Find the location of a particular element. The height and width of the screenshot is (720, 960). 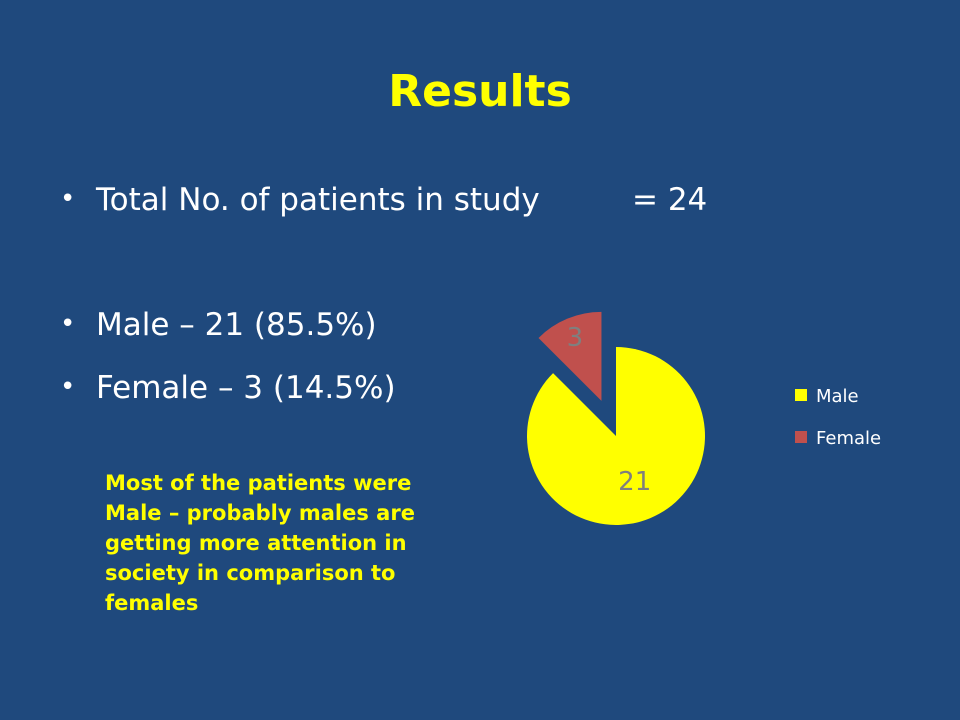

legend-swatch-male is located at coordinates (801, 395).